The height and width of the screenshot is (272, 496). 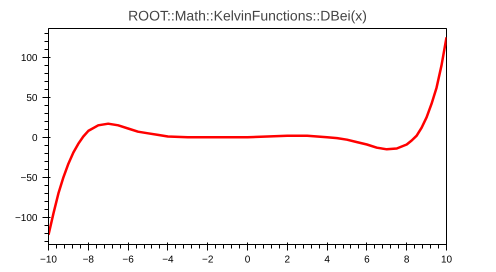 I want to click on y-tick-label: −100, so click(x=26, y=218).